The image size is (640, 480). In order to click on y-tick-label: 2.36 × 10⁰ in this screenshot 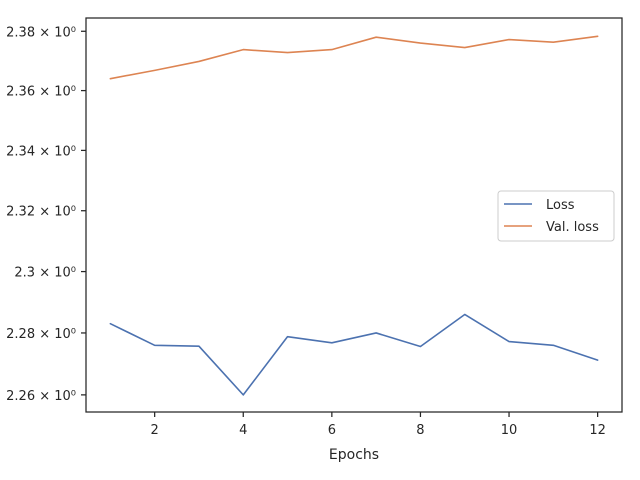, I will do `click(41, 92)`.